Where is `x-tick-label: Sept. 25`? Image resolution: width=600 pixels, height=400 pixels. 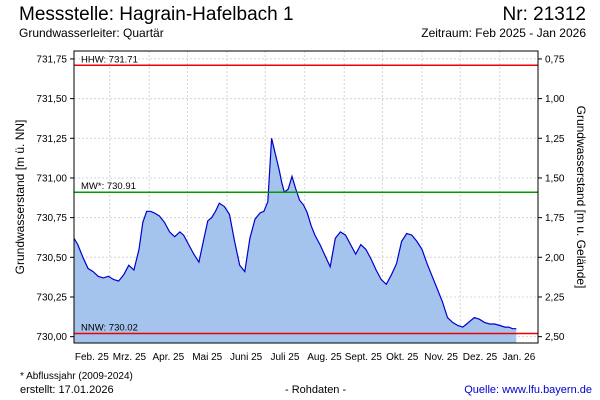
x-tick-label: Sept. 25 is located at coordinates (364, 357).